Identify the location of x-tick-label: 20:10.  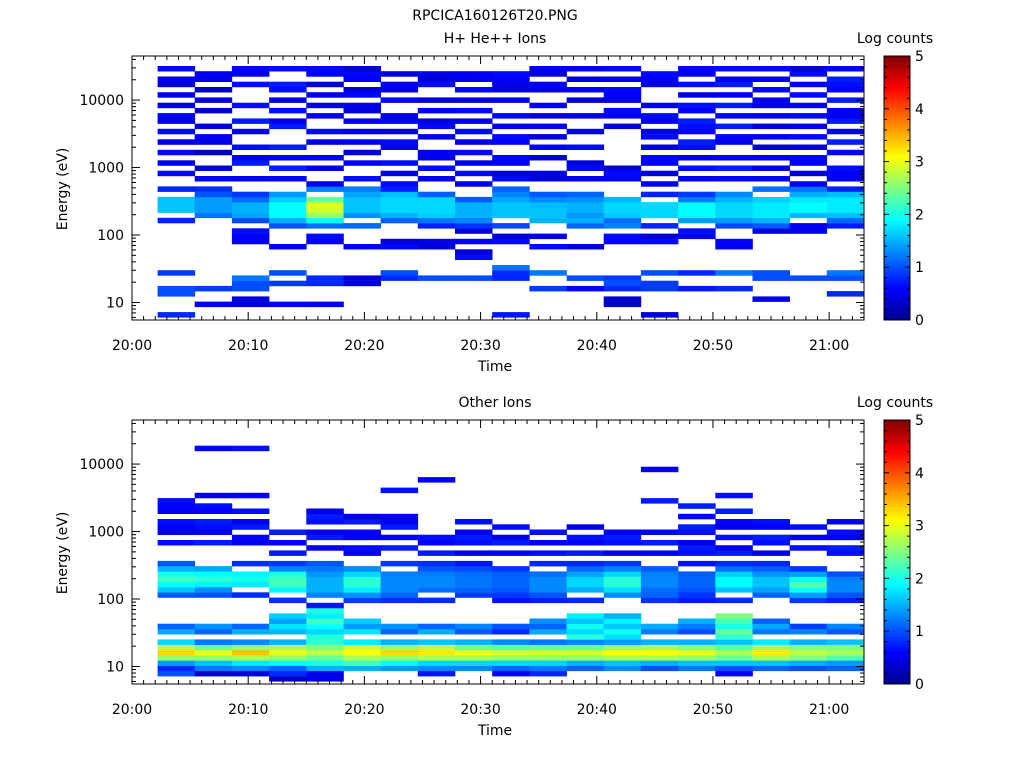
(248, 710).